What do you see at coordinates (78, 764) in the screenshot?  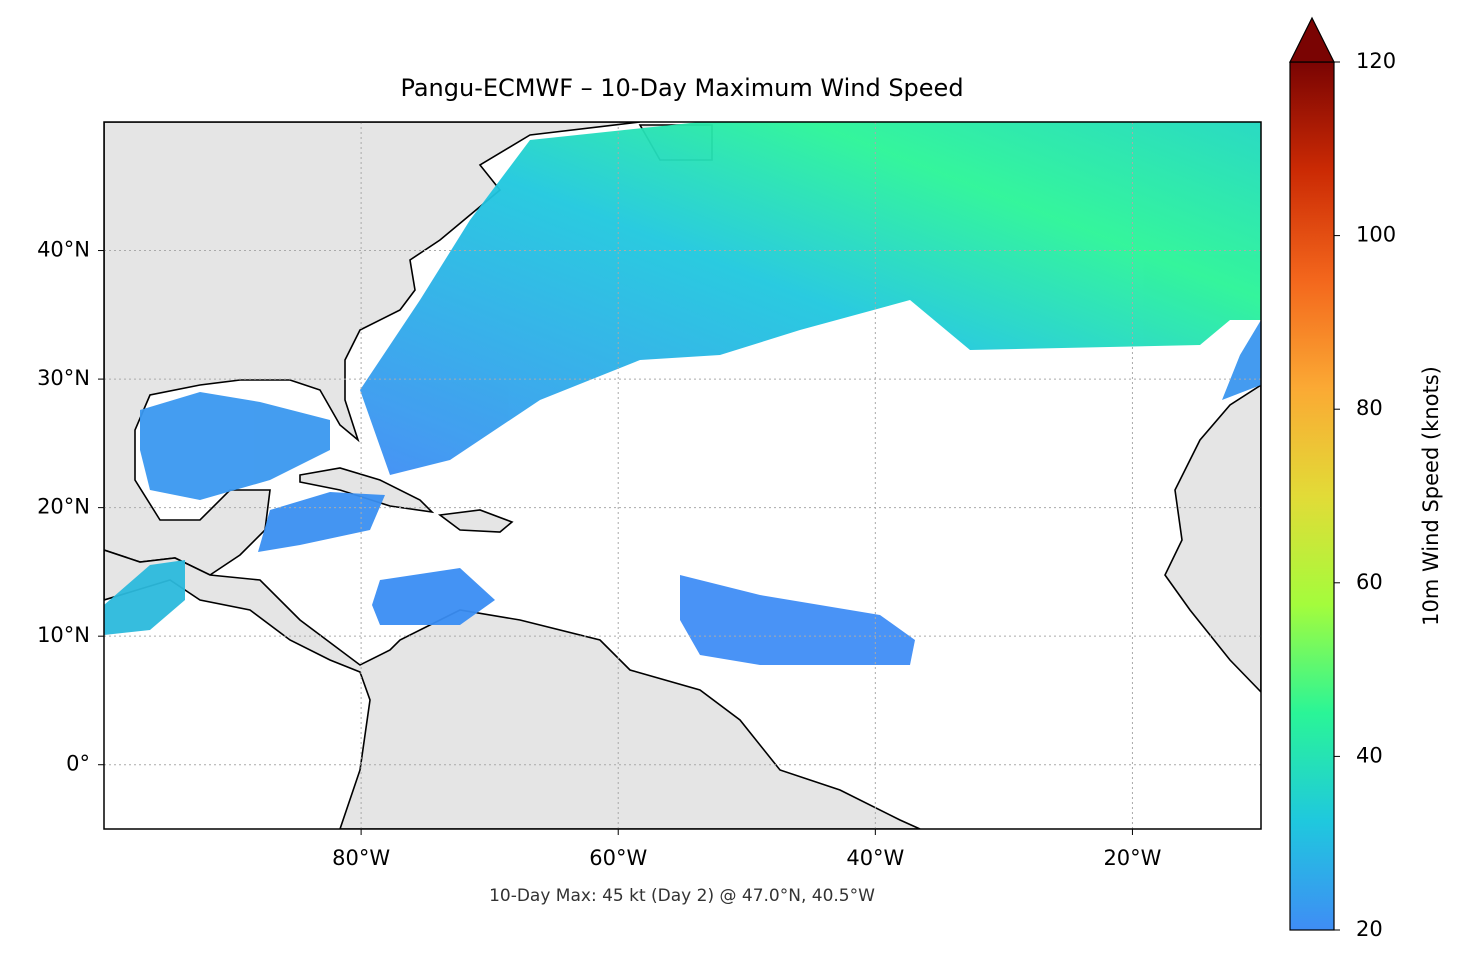 I see `y-tick-label: 0°` at bounding box center [78, 764].